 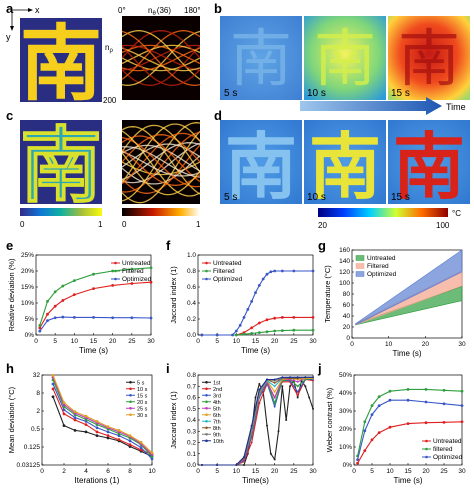 I want to click on y-tick-label: 0.4, so click(x=191, y=303).